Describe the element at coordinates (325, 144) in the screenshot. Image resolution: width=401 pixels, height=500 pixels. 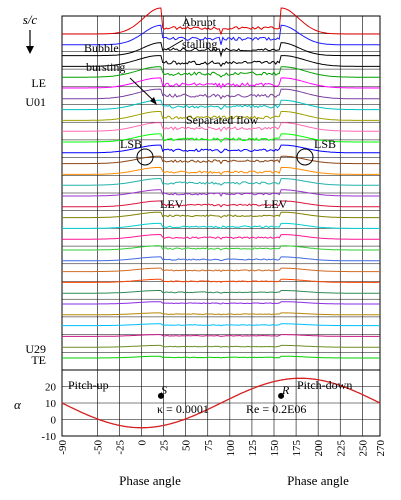
I see `annotation-lsb-right: LSB` at that location.